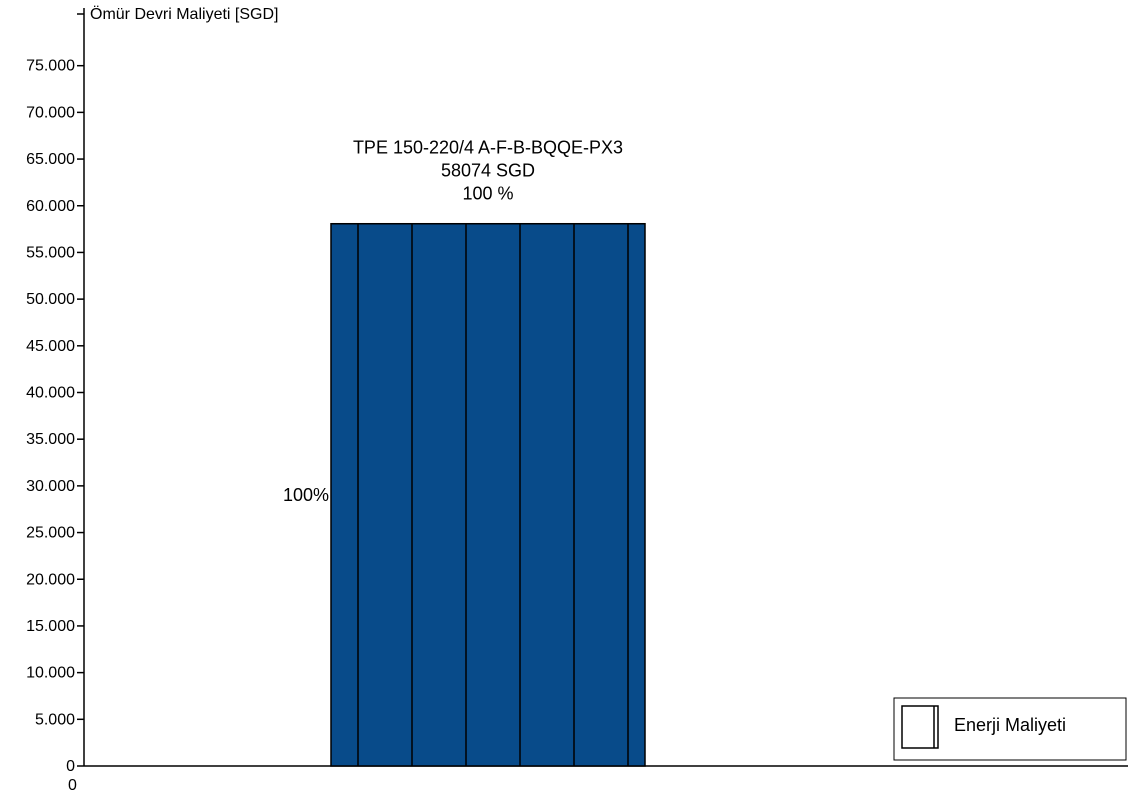 The width and height of the screenshot is (1134, 796). What do you see at coordinates (306, 495) in the screenshot?
I see `bar-segment-percent-label: 100%` at bounding box center [306, 495].